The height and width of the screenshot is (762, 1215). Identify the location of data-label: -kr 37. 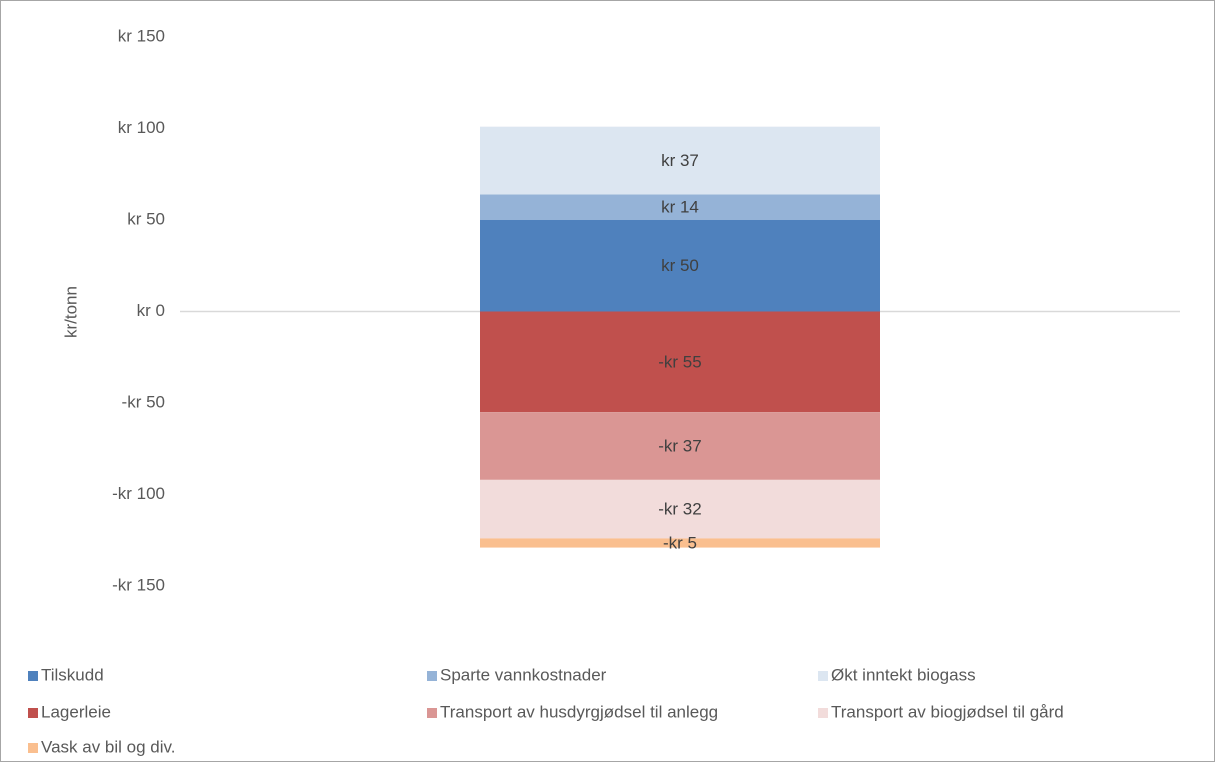
(679, 445).